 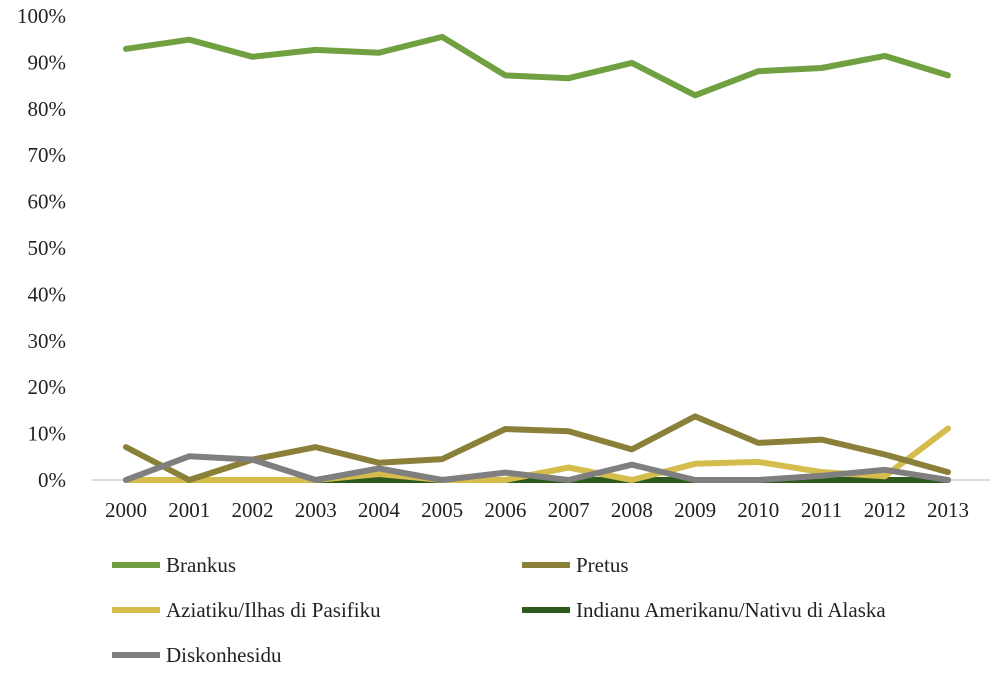 What do you see at coordinates (252, 510) in the screenshot?
I see `x-tick-label: 2002` at bounding box center [252, 510].